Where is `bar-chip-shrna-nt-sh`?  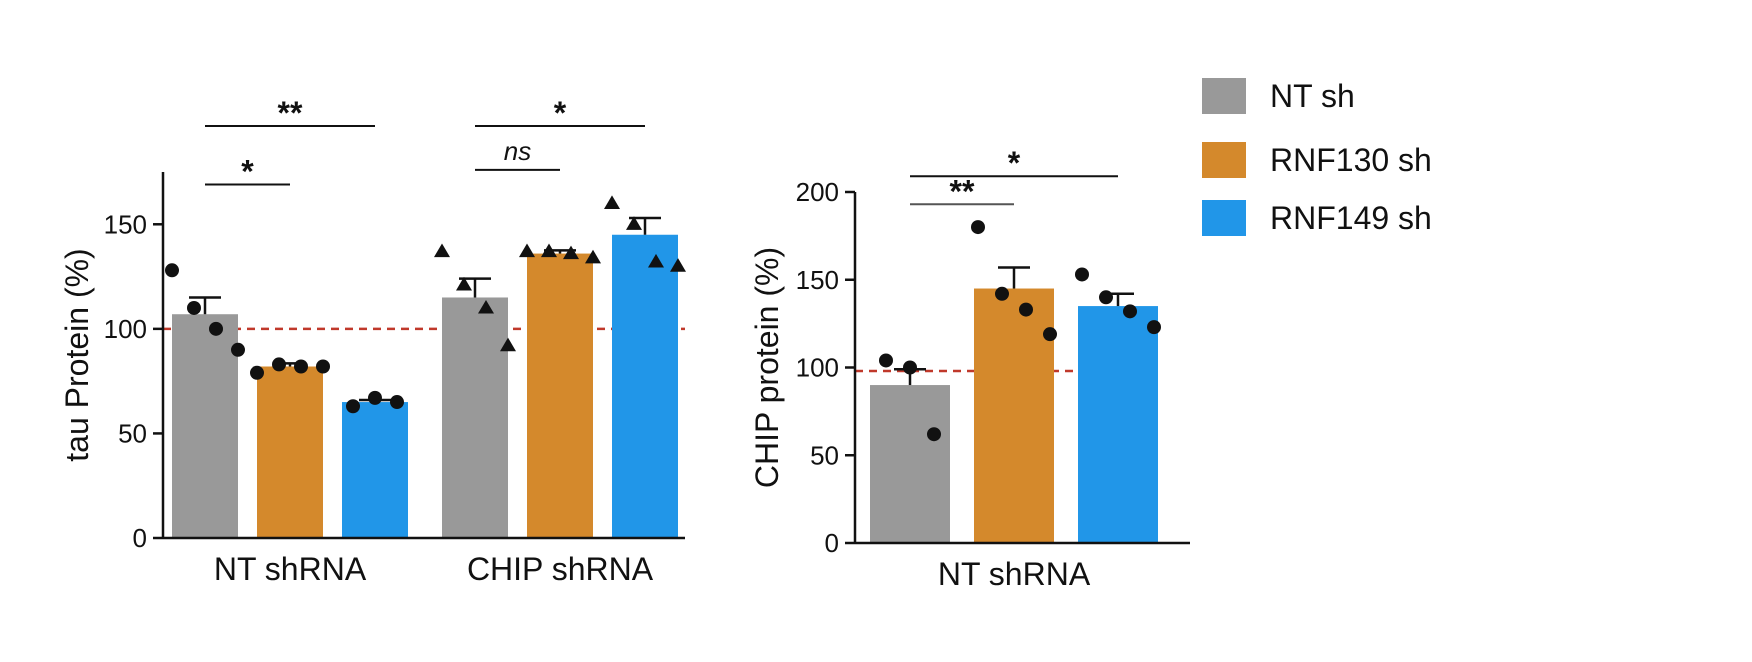 bar-chip-shrna-nt-sh is located at coordinates (475, 417).